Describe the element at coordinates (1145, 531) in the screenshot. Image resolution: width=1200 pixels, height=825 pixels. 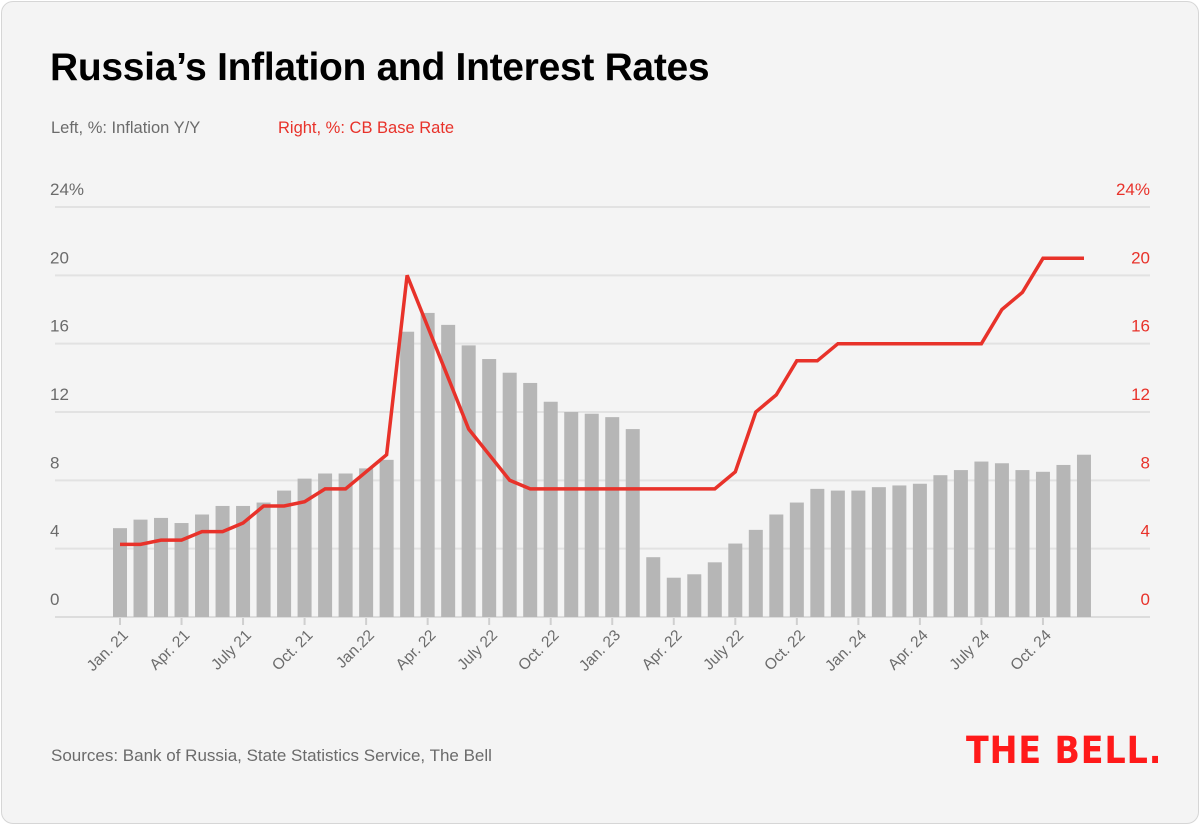
I see `y-tick-label-right: 4` at that location.